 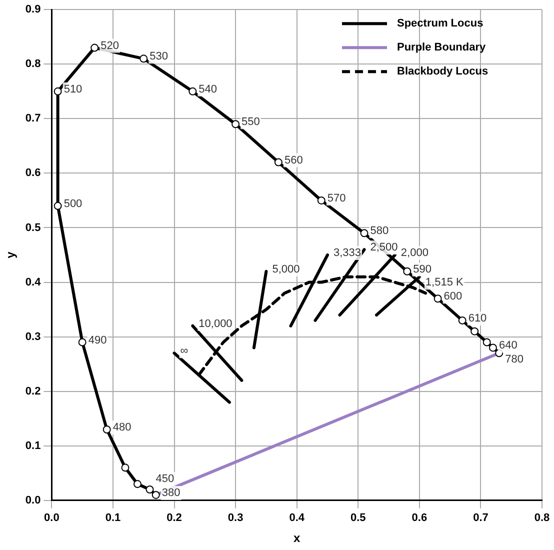 I want to click on annotation: 380, so click(x=171, y=492).